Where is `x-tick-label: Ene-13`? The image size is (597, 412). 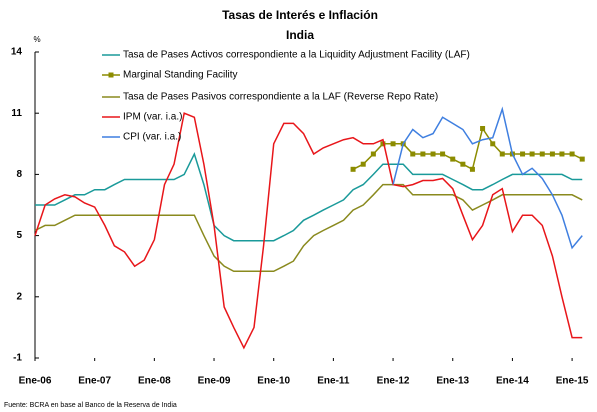 x-tick-label: Ene-13 is located at coordinates (452, 381).